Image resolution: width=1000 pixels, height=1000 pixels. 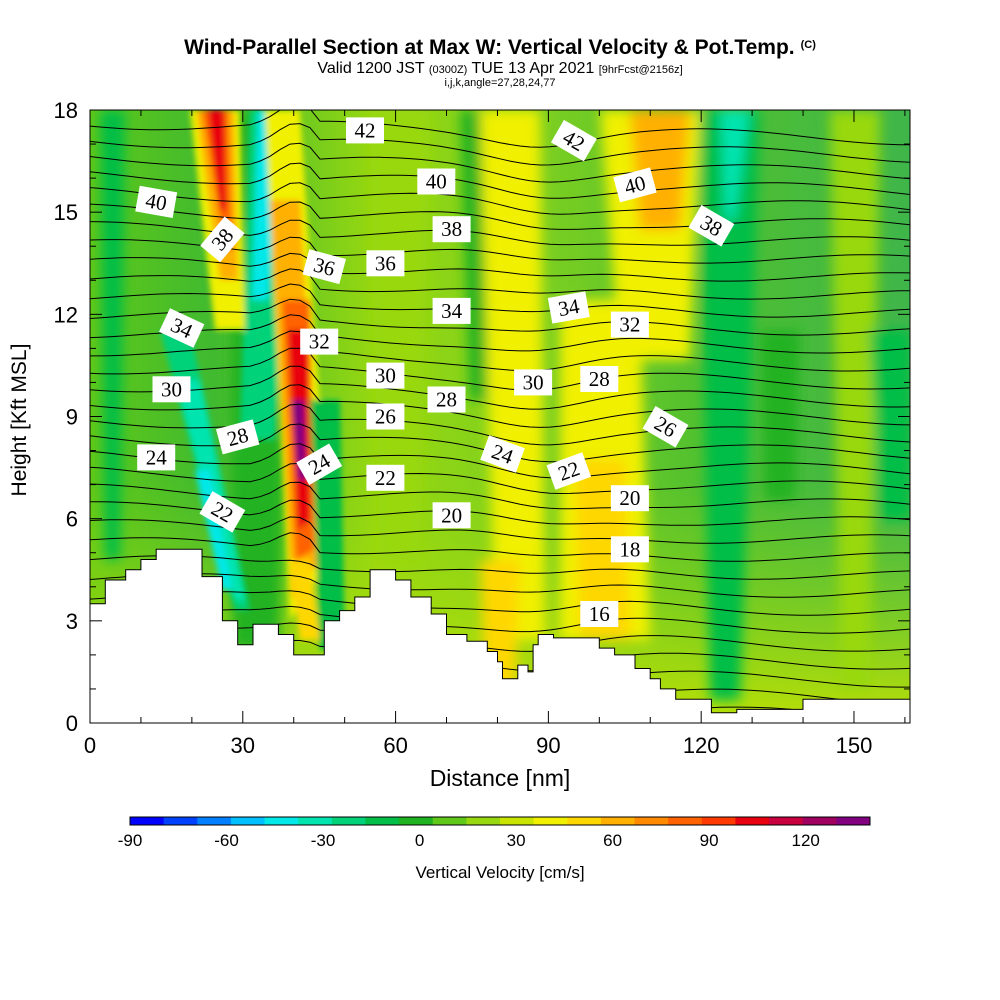 What do you see at coordinates (157, 457) in the screenshot?
I see `contour-label-text: 24` at bounding box center [157, 457].